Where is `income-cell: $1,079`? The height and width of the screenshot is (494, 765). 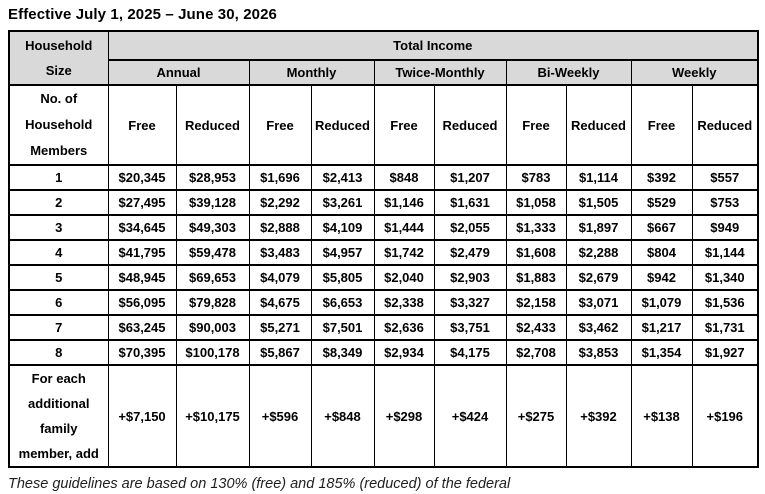
income-cell: $1,079 is located at coordinates (661, 302).